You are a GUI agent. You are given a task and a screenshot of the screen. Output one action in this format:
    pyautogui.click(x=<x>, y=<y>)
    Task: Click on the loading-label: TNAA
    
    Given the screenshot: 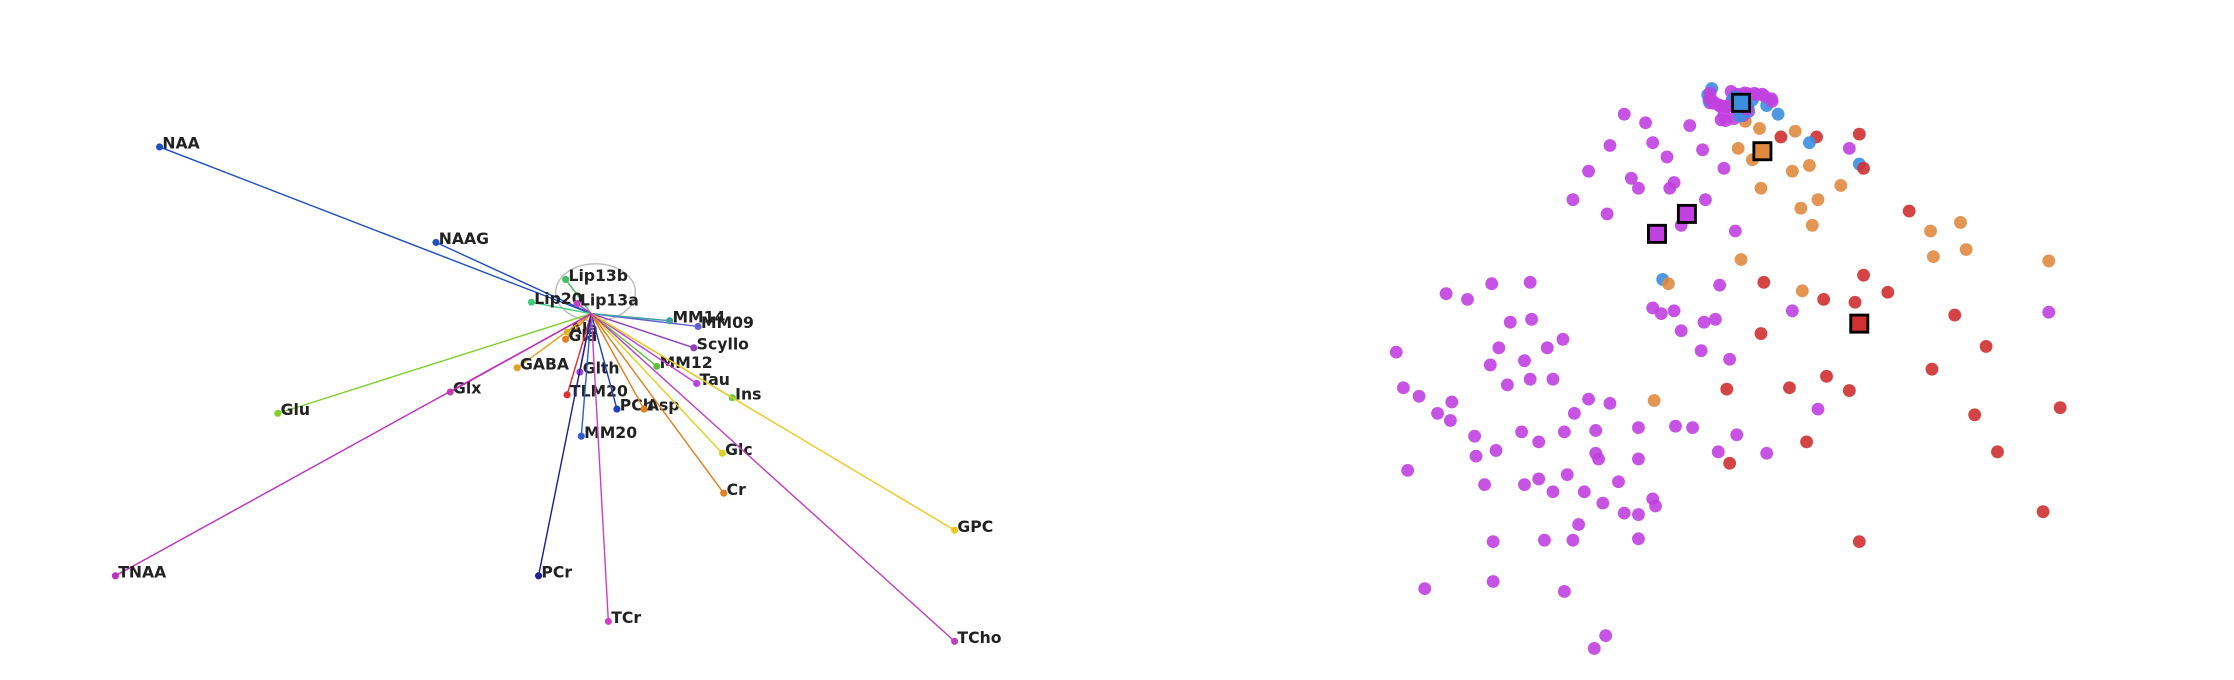 What is the action you would take?
    pyautogui.click(x=142, y=571)
    